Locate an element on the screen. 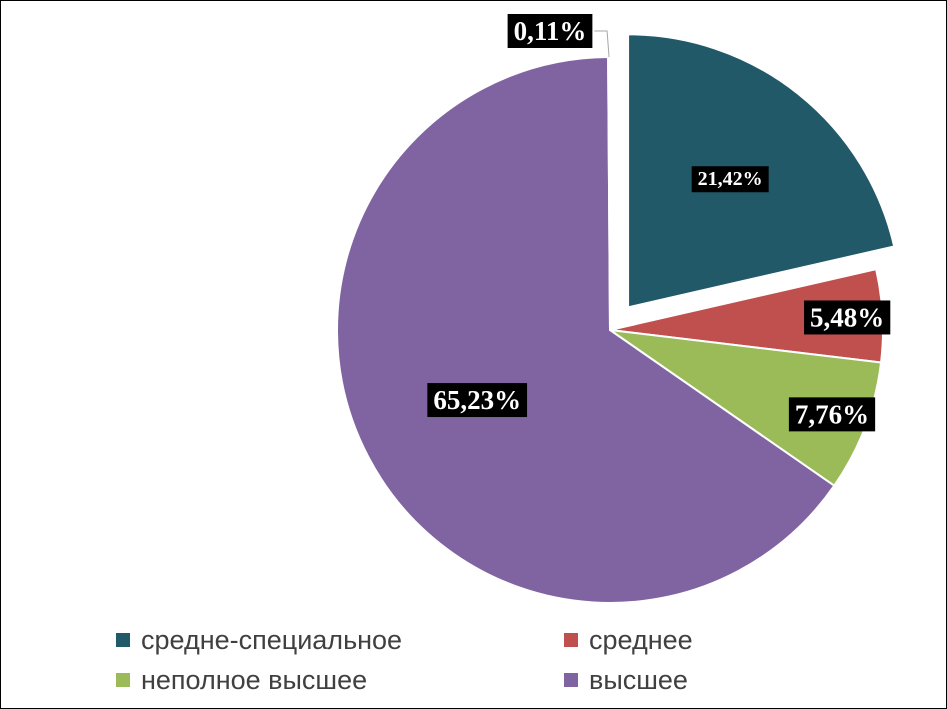  data-label-small-segment: 0,11% is located at coordinates (550, 31).